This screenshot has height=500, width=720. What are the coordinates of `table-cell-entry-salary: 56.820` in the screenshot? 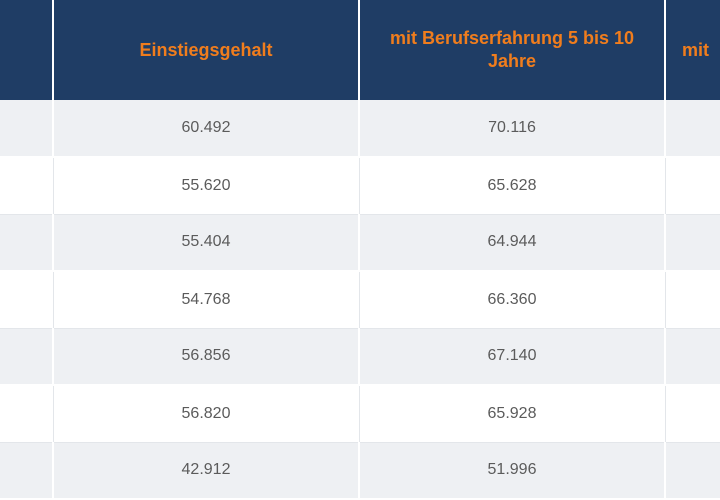 It's located at (206, 414).